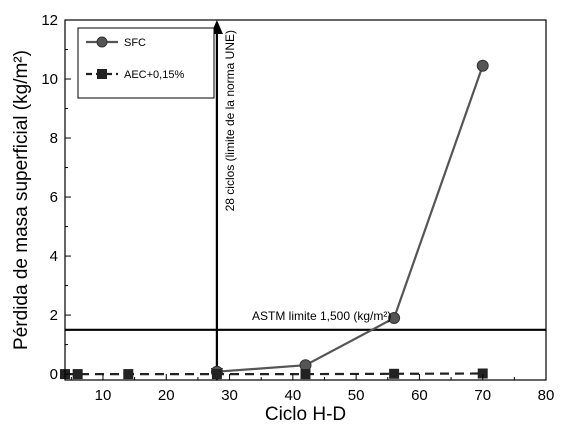  I want to click on y-tick-label: 6, so click(54, 197).